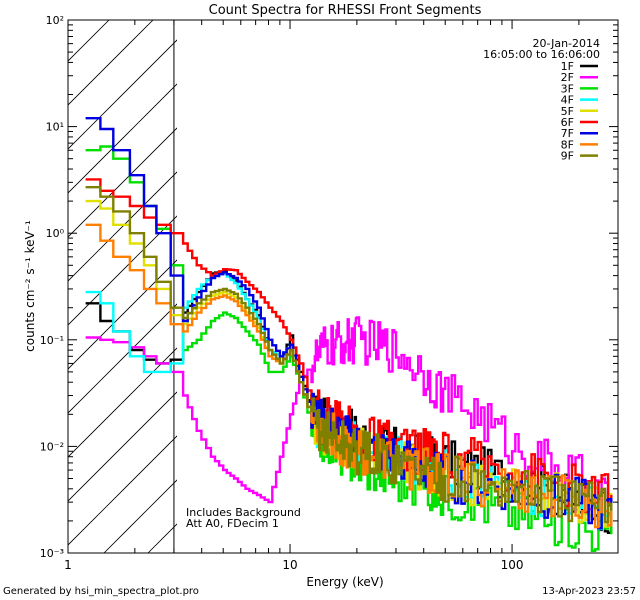  Describe the element at coordinates (567, 111) in the screenshot. I see `legend-label-5F: 5F` at that location.